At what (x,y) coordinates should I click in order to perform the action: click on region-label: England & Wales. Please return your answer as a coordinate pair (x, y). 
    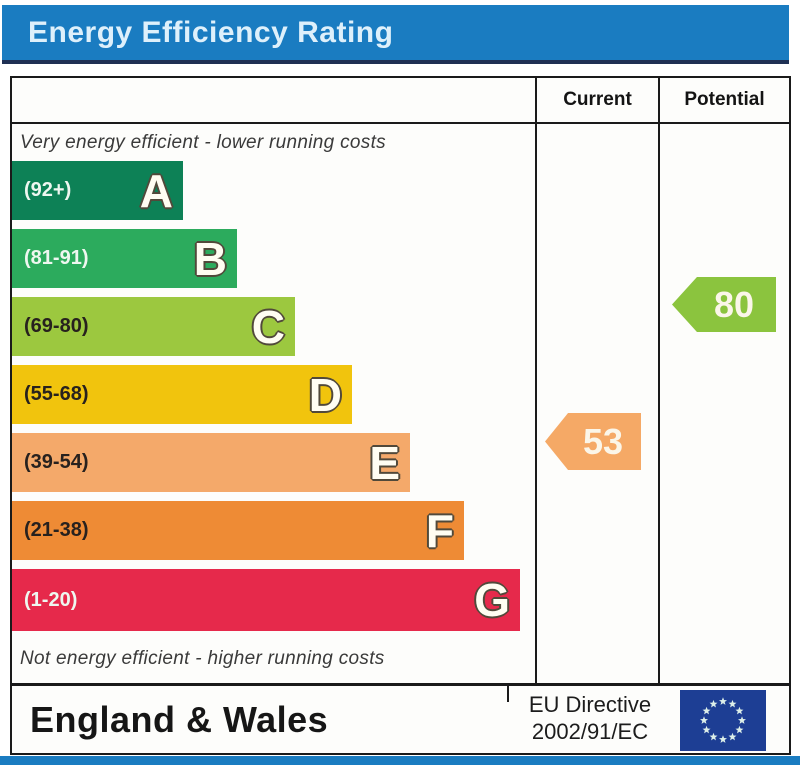
    Looking at the image, I should click on (179, 719).